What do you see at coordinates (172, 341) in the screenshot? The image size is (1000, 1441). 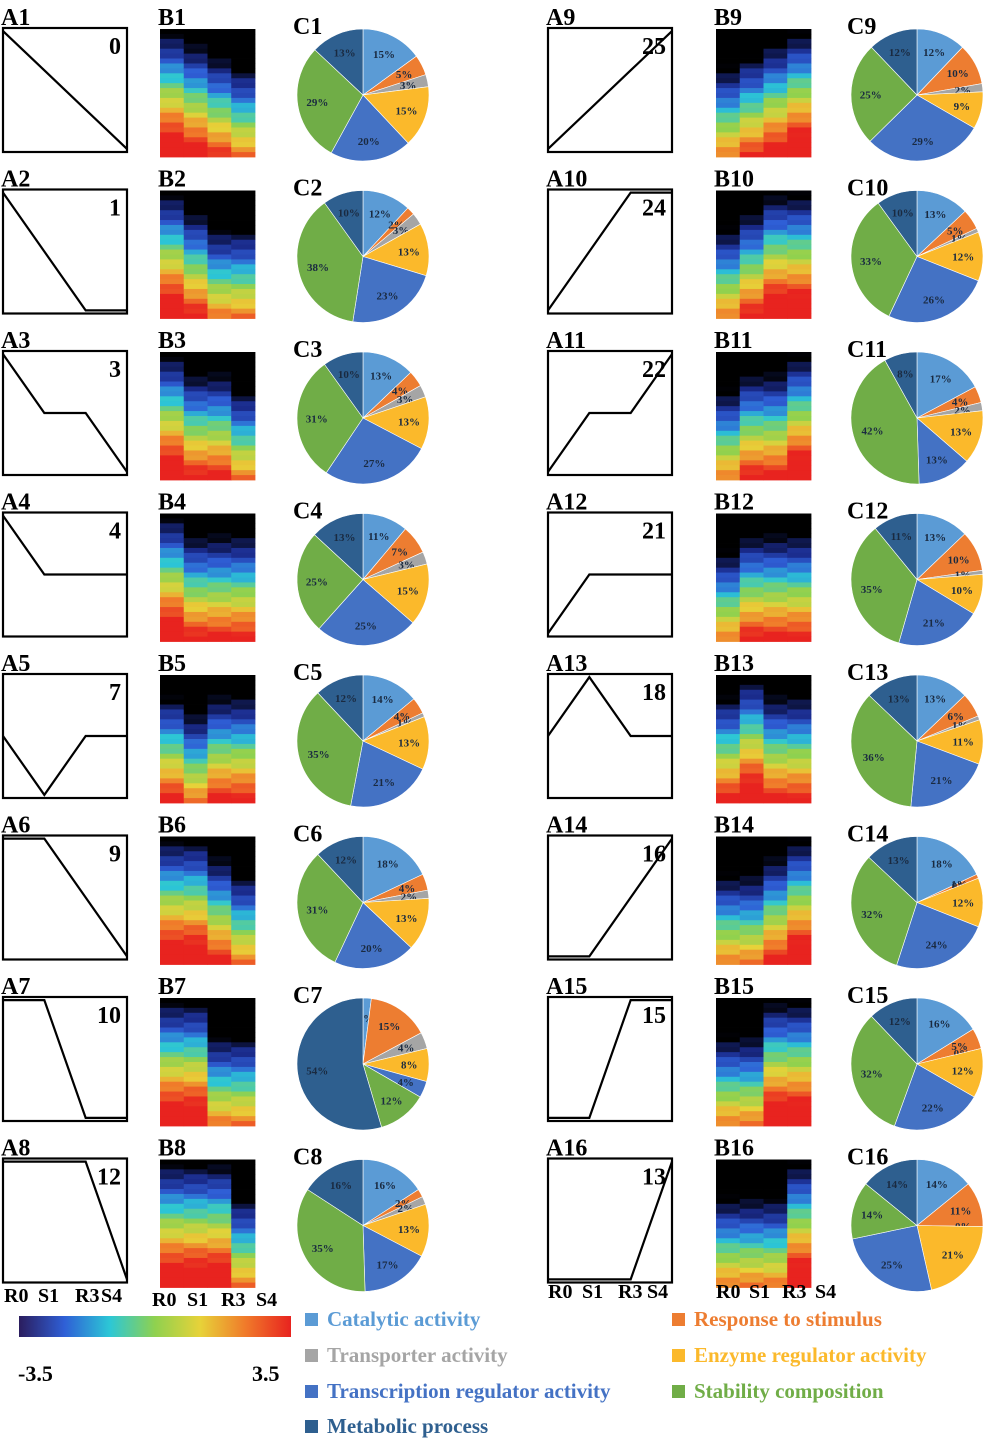 I see `heatmap-panel-label: B3` at bounding box center [172, 341].